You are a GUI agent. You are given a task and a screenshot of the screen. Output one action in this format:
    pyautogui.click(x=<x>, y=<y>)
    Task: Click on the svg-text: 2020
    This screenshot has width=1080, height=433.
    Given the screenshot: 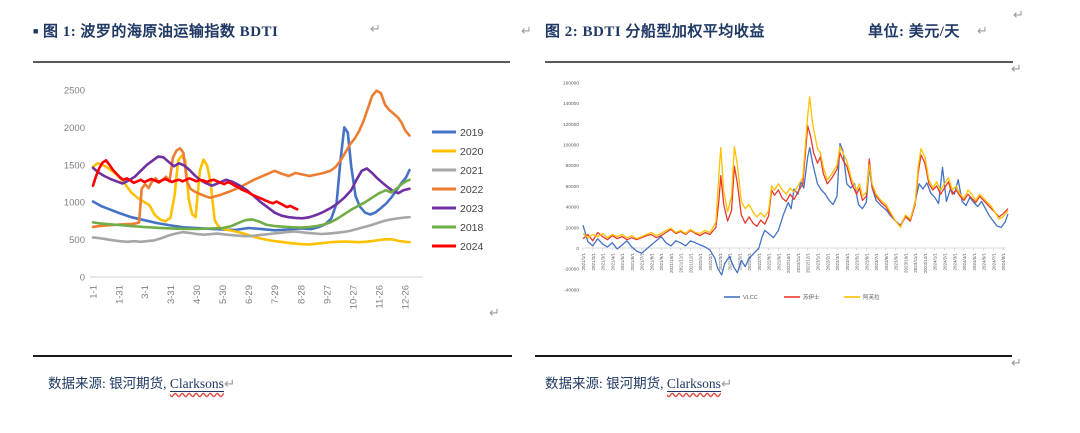 What is the action you would take?
    pyautogui.click(x=472, y=152)
    